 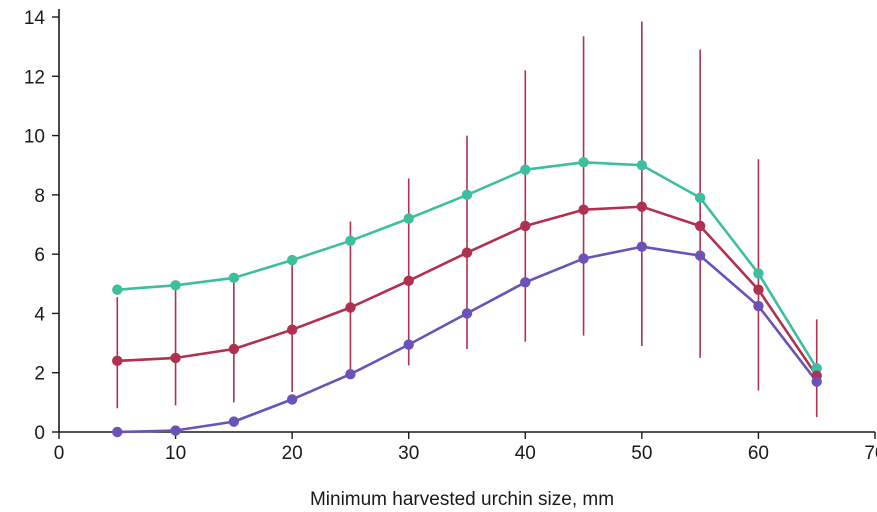 What do you see at coordinates (462, 499) in the screenshot?
I see `x-axis-title: Minimum harvested urchin size, mm` at bounding box center [462, 499].